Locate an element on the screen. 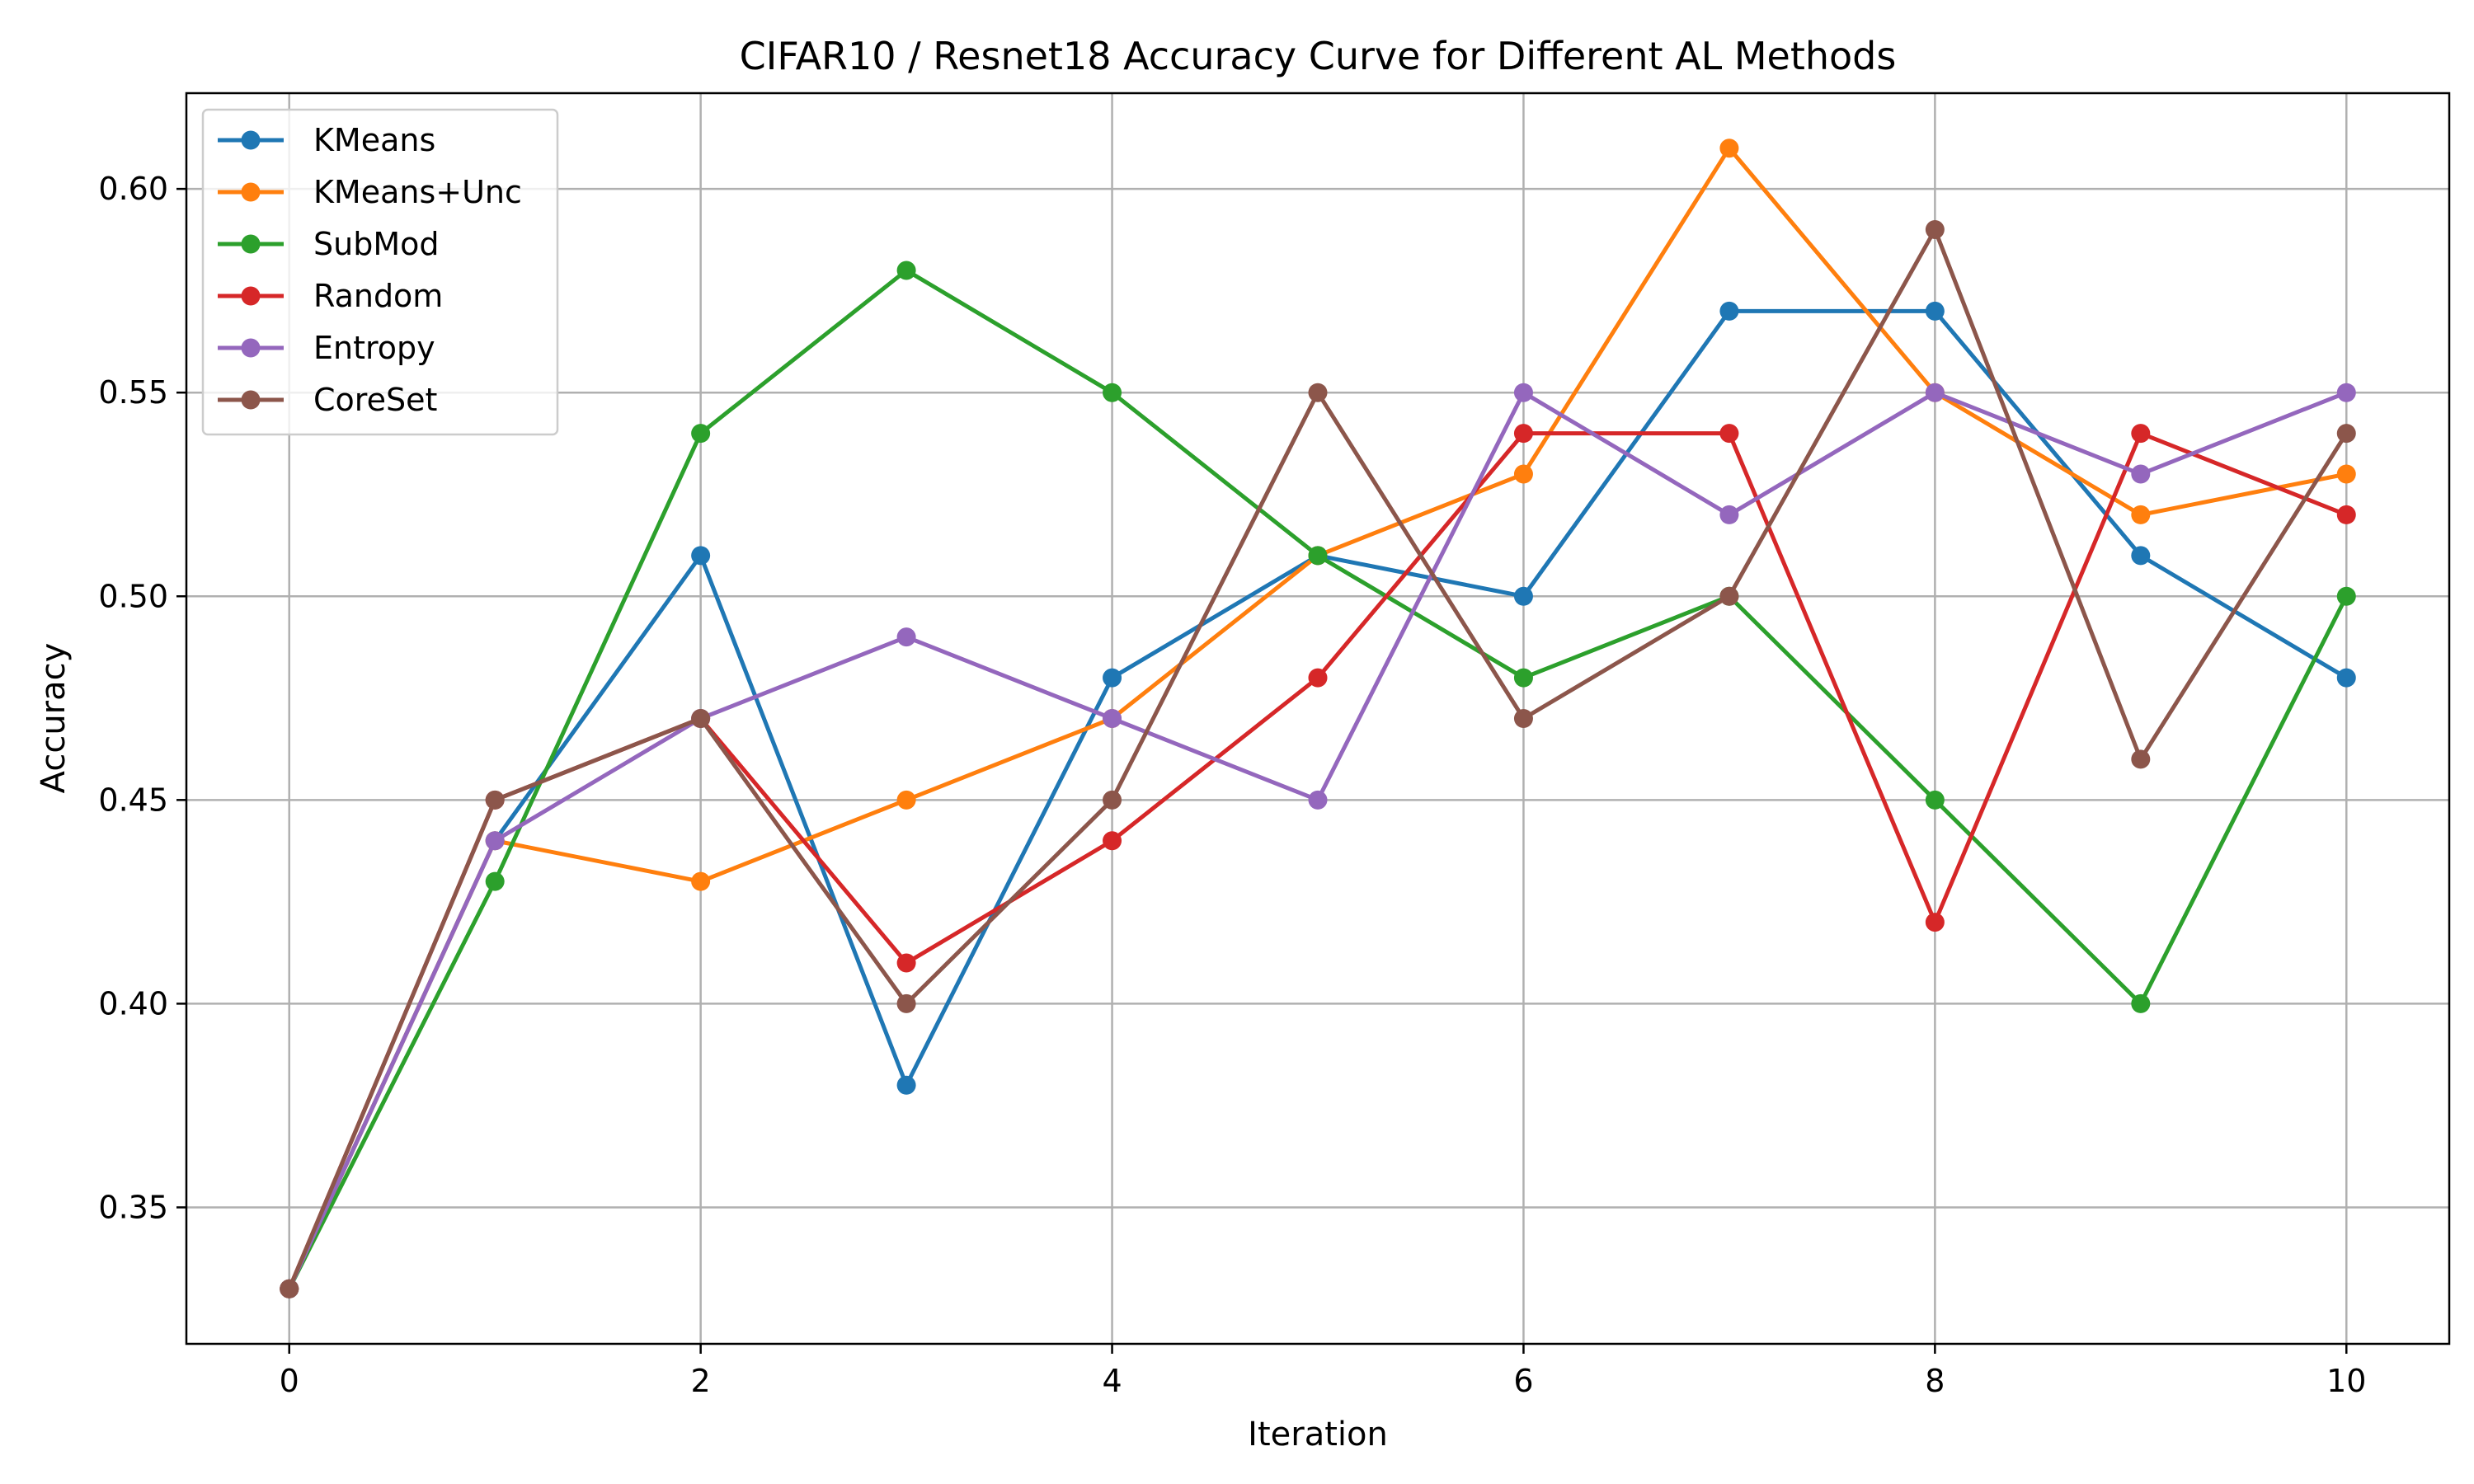 The height and width of the screenshot is (1484, 2474). legend-label-kmeans: KMeans is located at coordinates (374, 140).